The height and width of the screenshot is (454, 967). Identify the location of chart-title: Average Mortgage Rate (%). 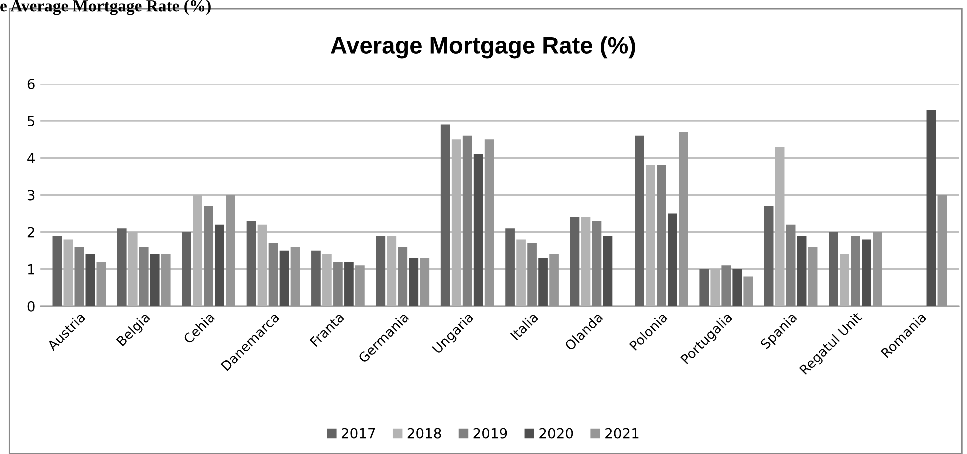
(483, 47).